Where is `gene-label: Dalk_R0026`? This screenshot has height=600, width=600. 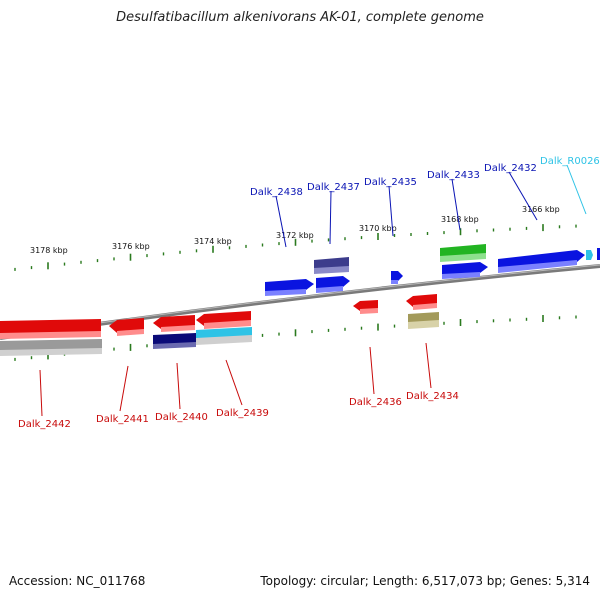 gene-label: Dalk_R0026 is located at coordinates (570, 161).